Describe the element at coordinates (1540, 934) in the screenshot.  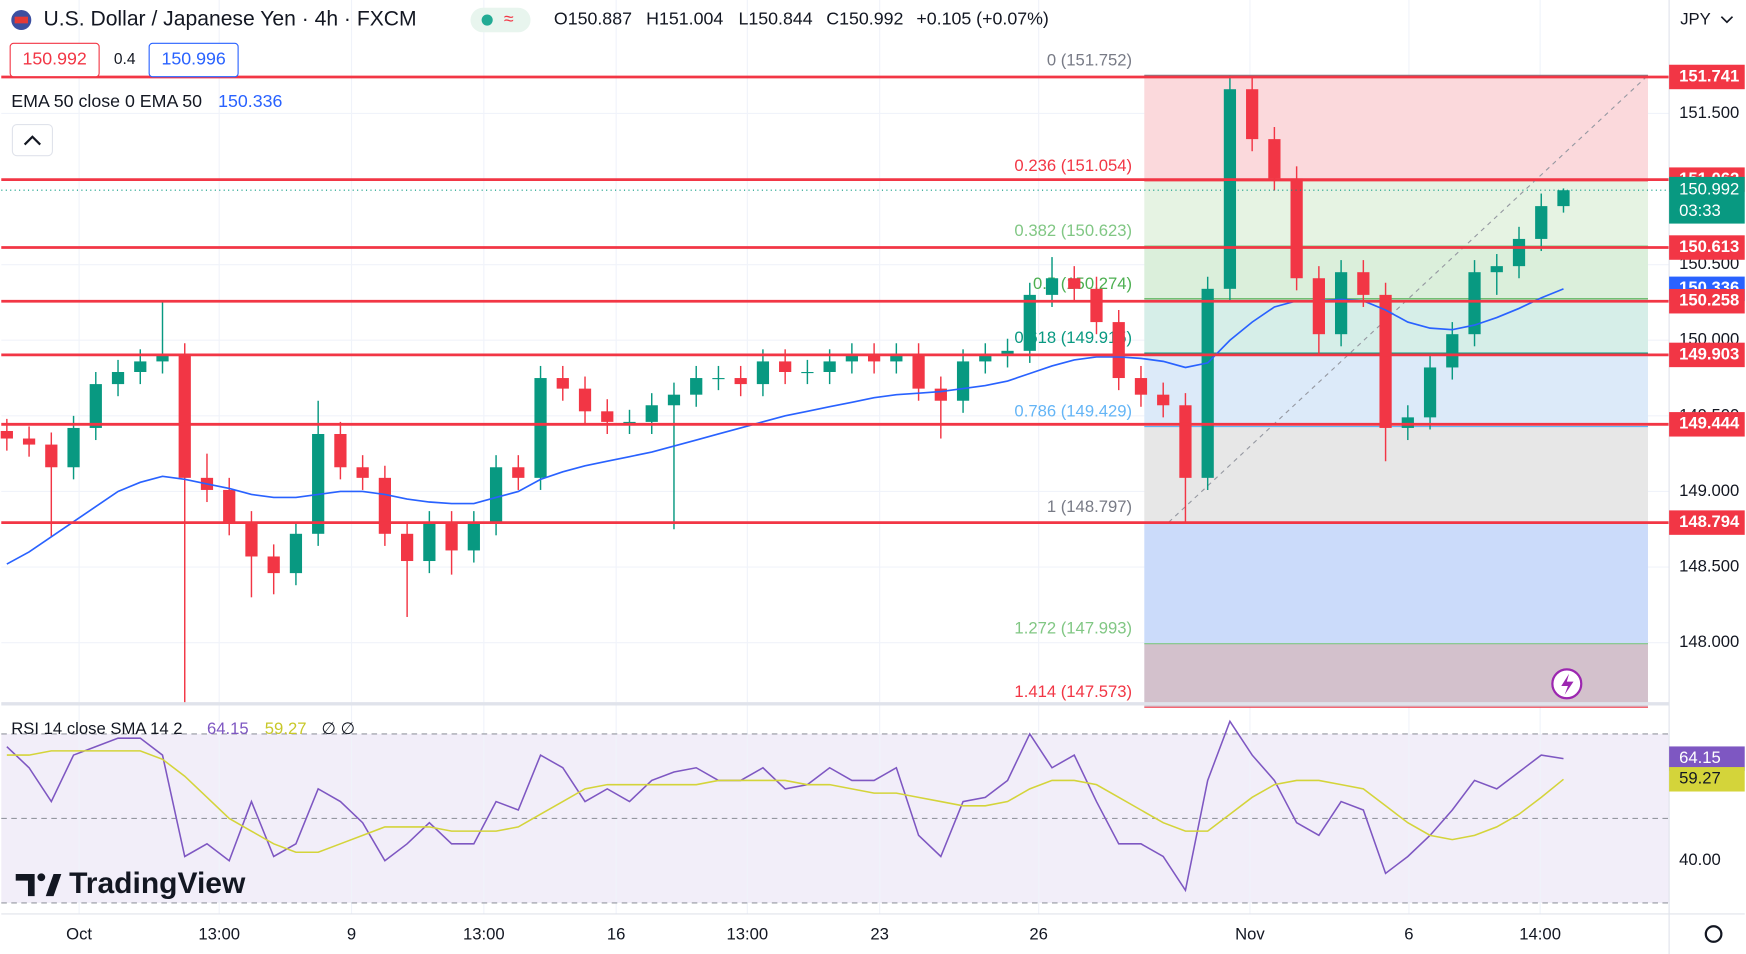
I see `x-tick-label: 14:00` at that location.